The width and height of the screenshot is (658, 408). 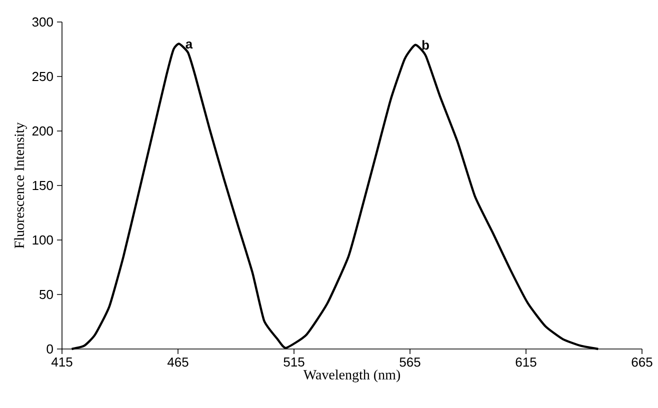 I want to click on annotation: a, so click(x=189, y=45).